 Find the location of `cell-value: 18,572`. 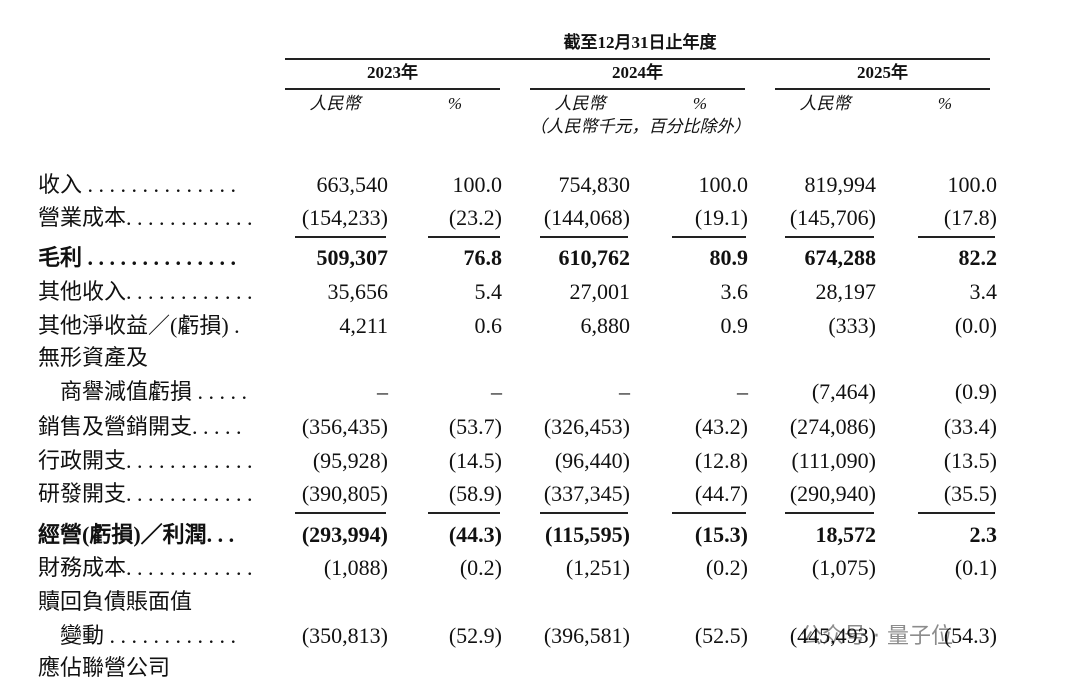

cell-value: 18,572 is located at coordinates (846, 534).